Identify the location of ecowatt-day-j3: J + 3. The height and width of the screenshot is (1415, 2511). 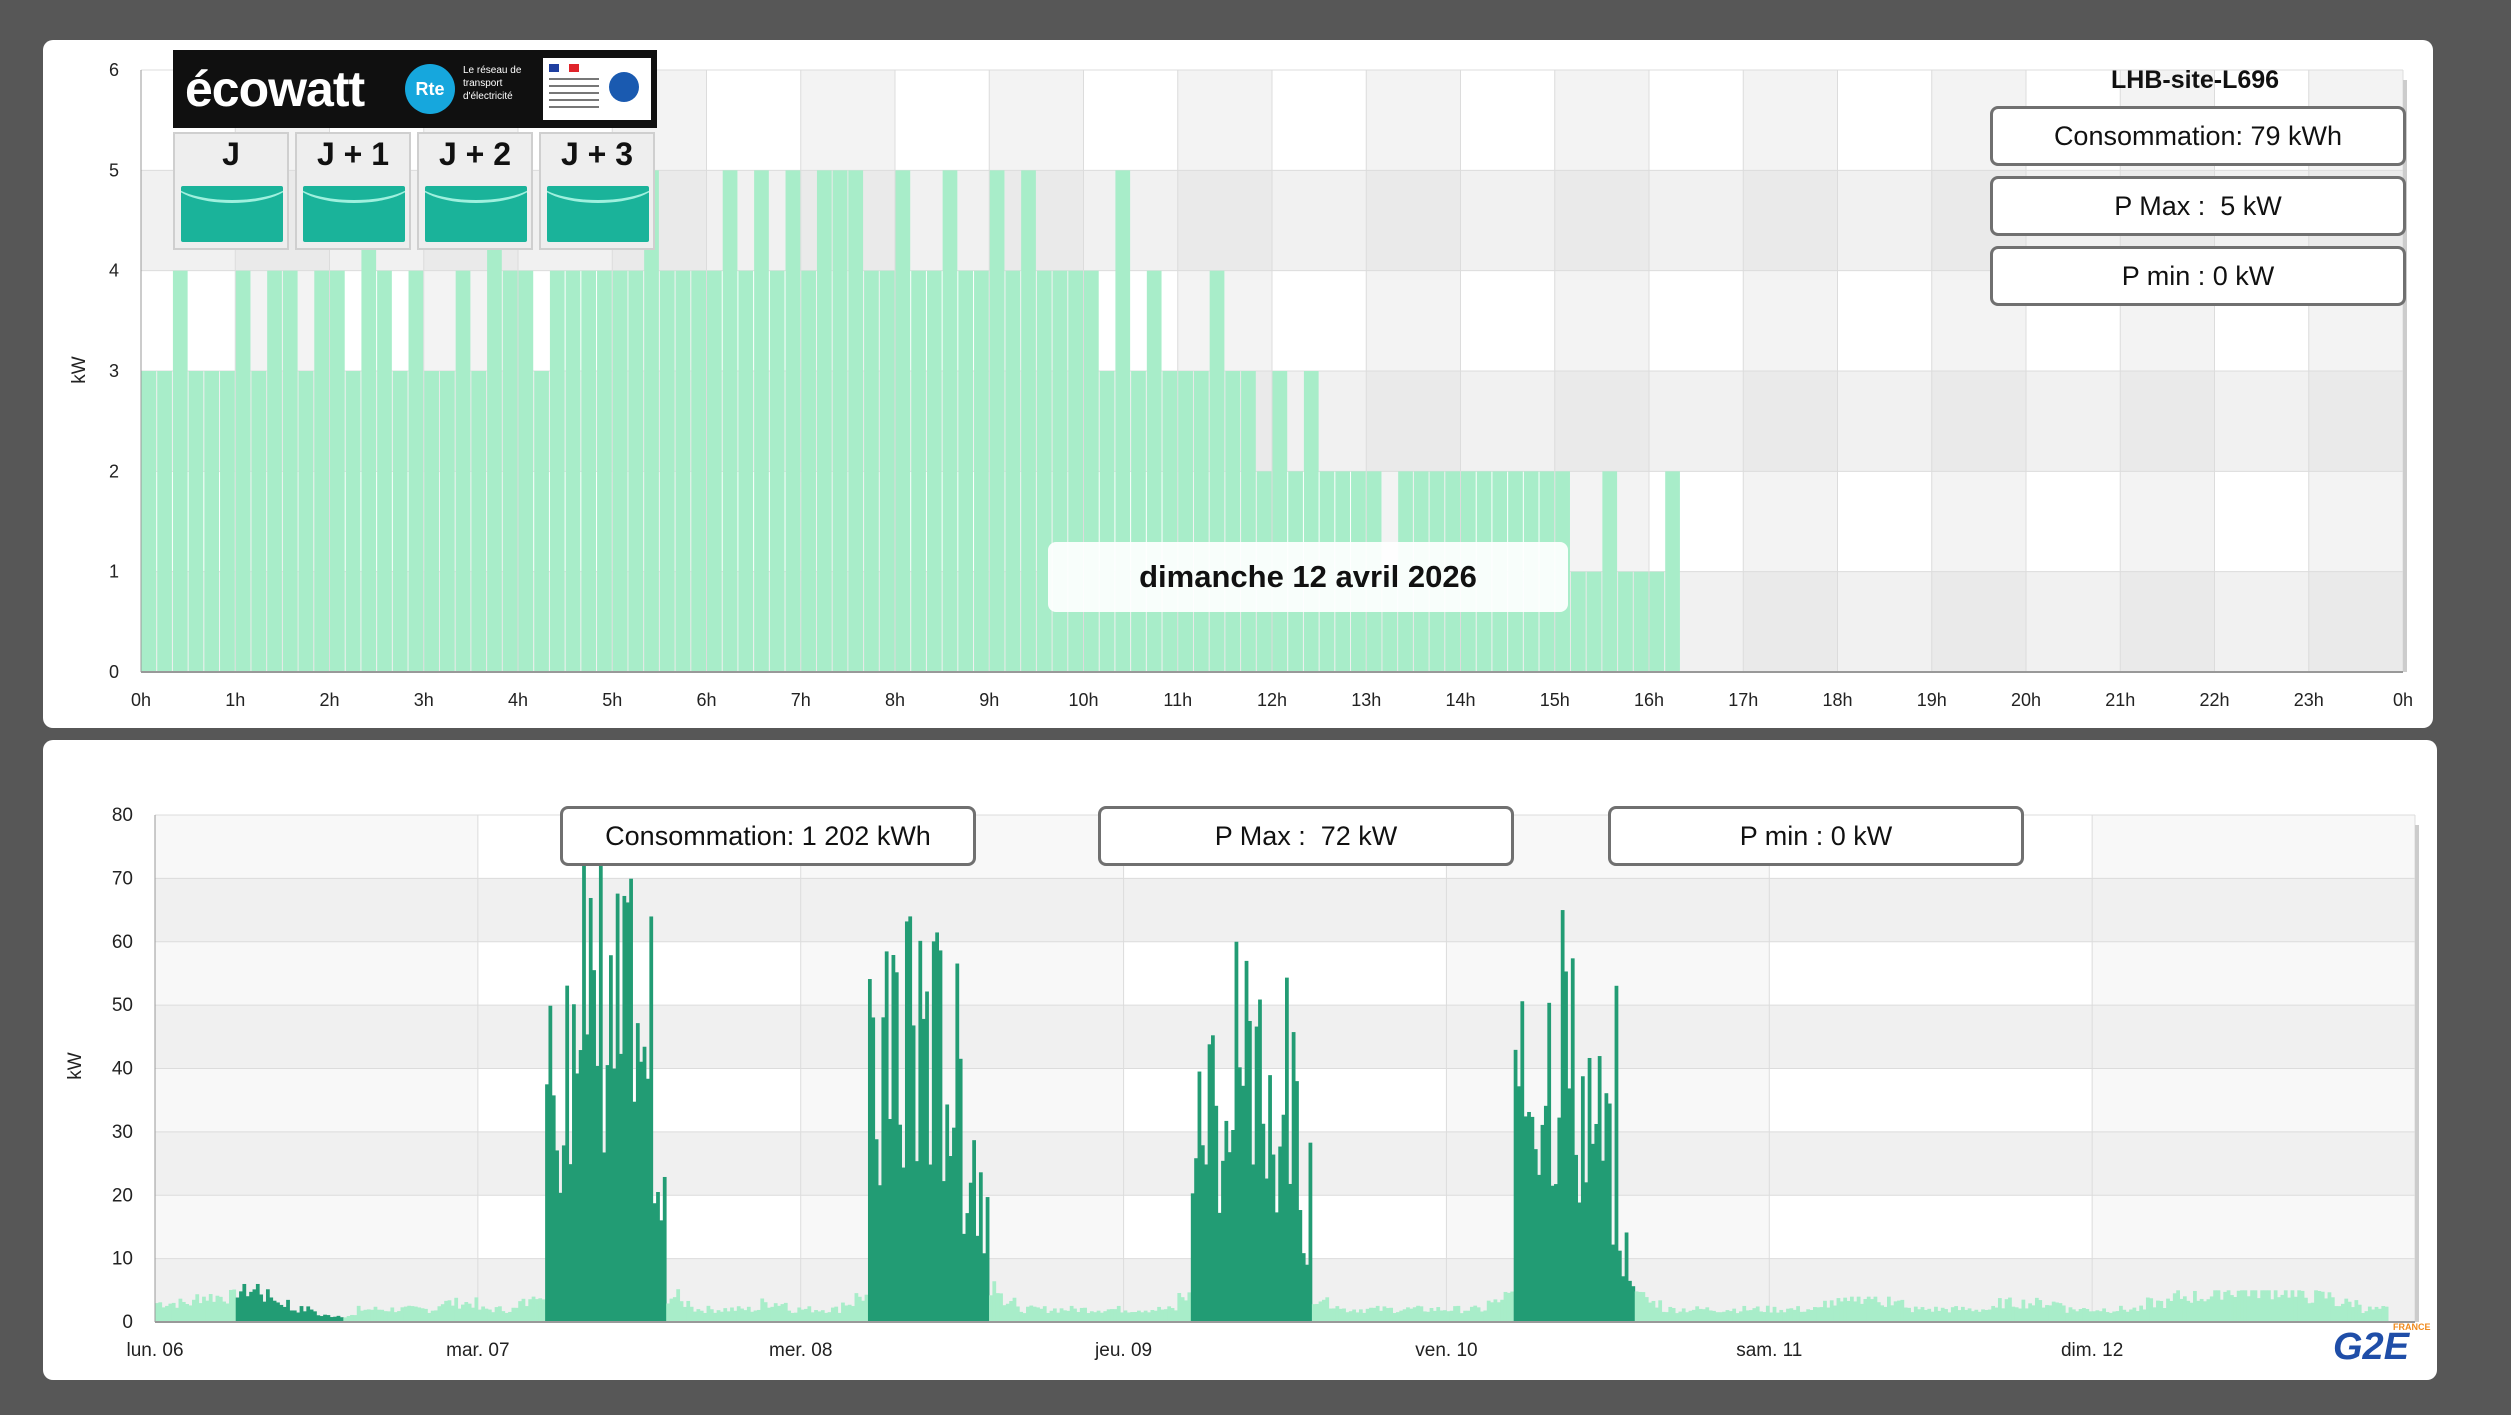
(597, 191).